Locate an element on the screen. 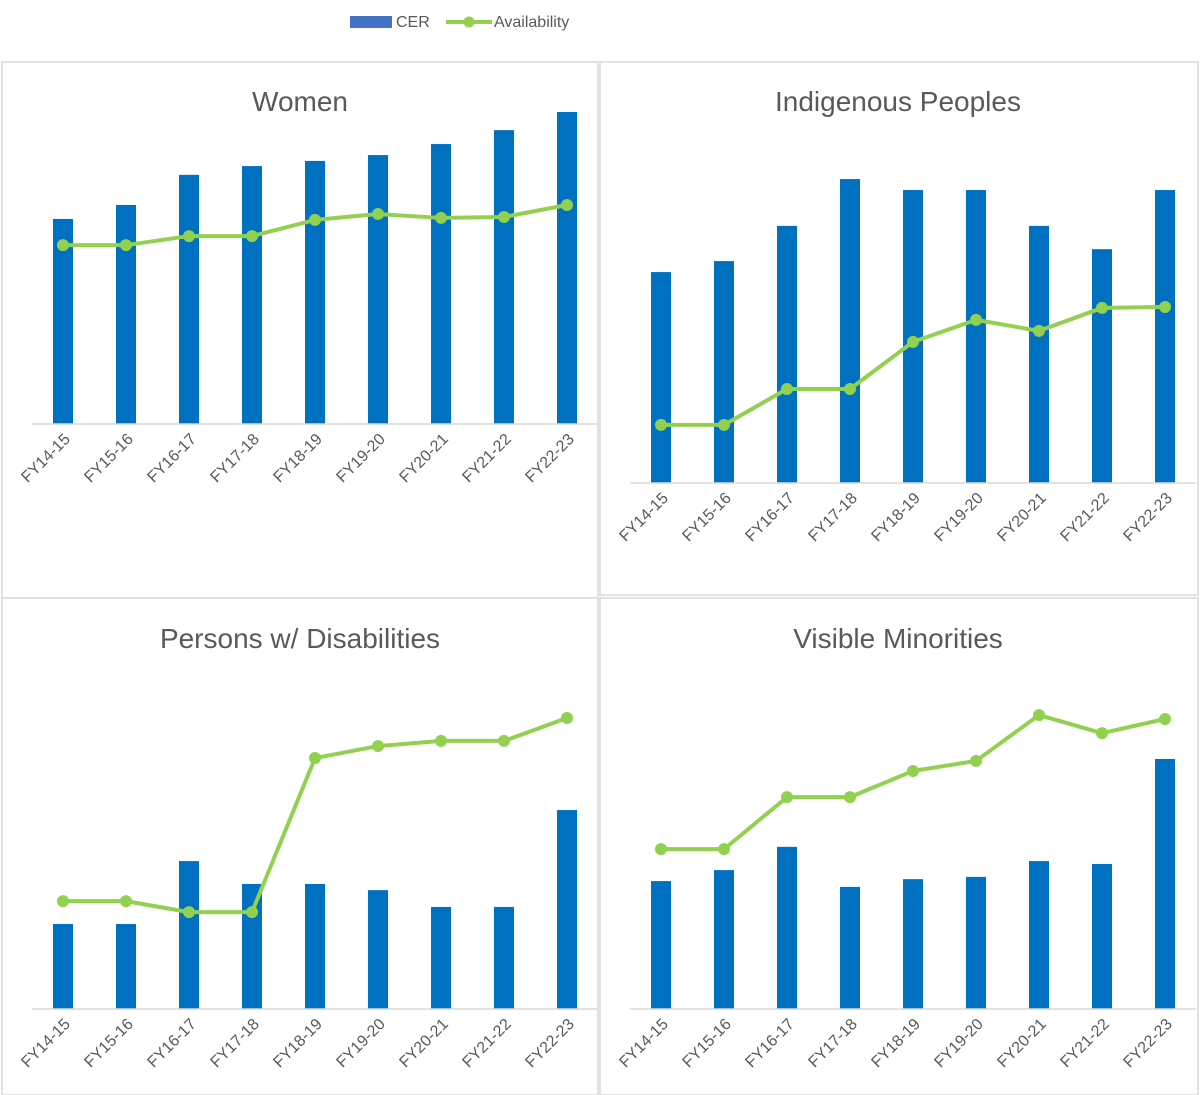 The height and width of the screenshot is (1095, 1200). panel-title: Visible Minorities is located at coordinates (898, 638).